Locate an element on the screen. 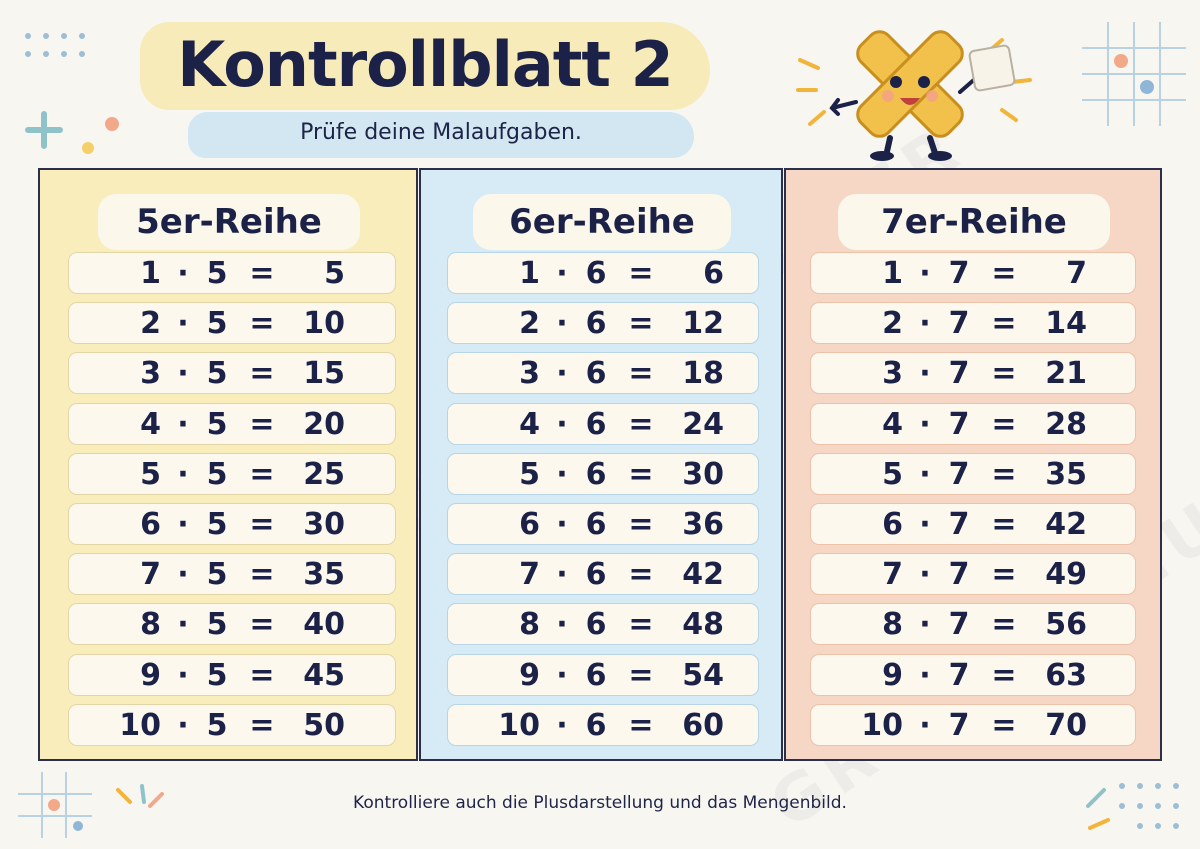 The image size is (1200, 849). equation-row: 8 · 7 = 56 is located at coordinates (973, 624).